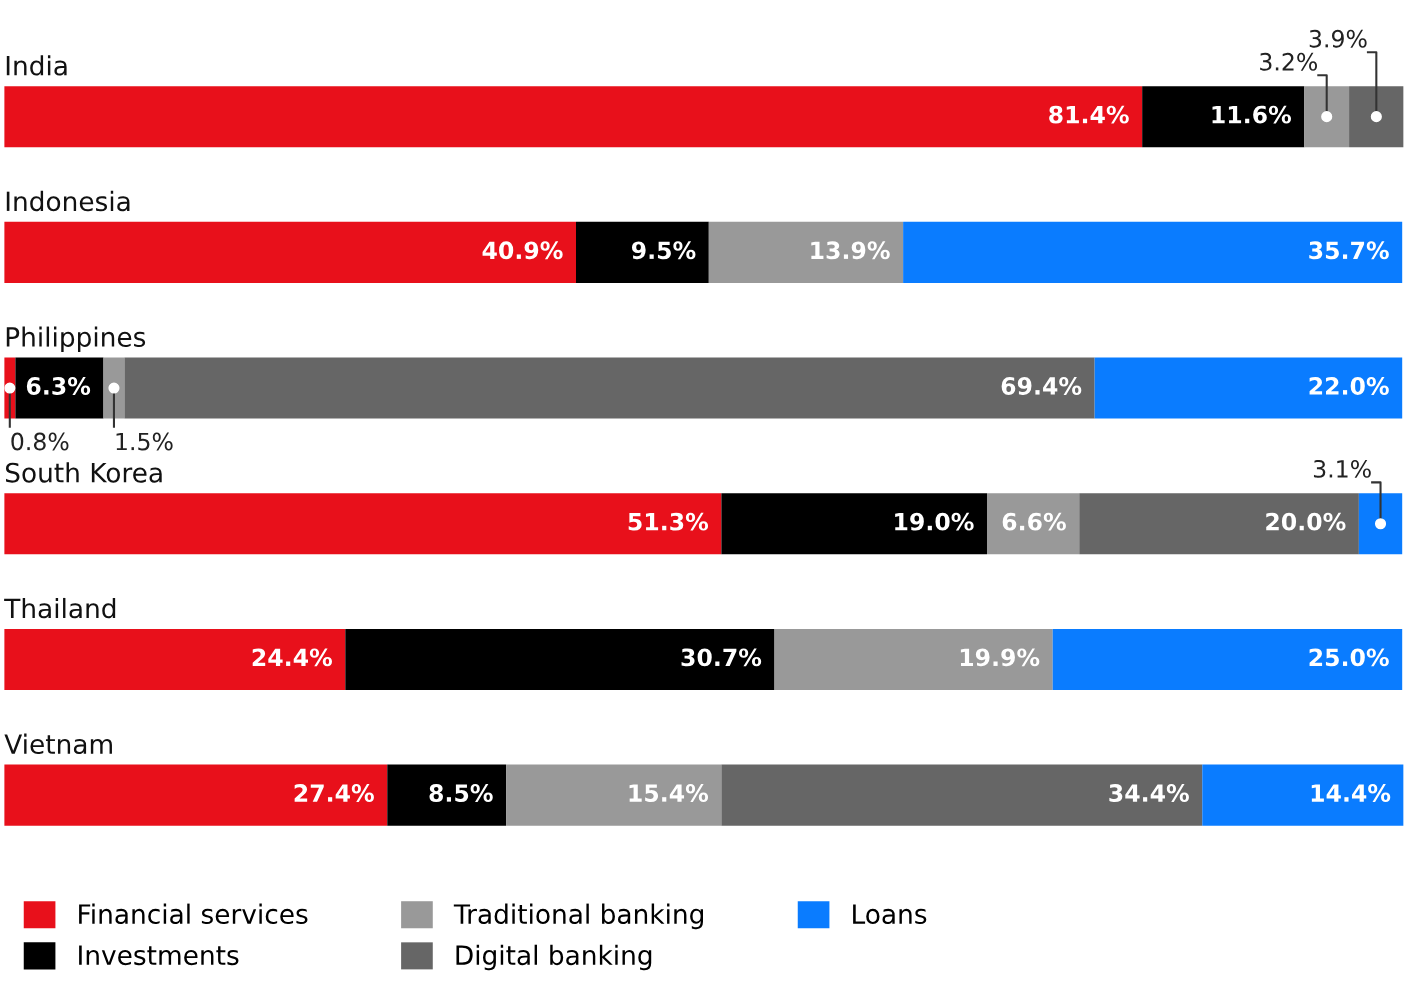 The height and width of the screenshot is (994, 1405). Describe the element at coordinates (554, 957) in the screenshot. I see `legend-label: Digital banking` at that location.